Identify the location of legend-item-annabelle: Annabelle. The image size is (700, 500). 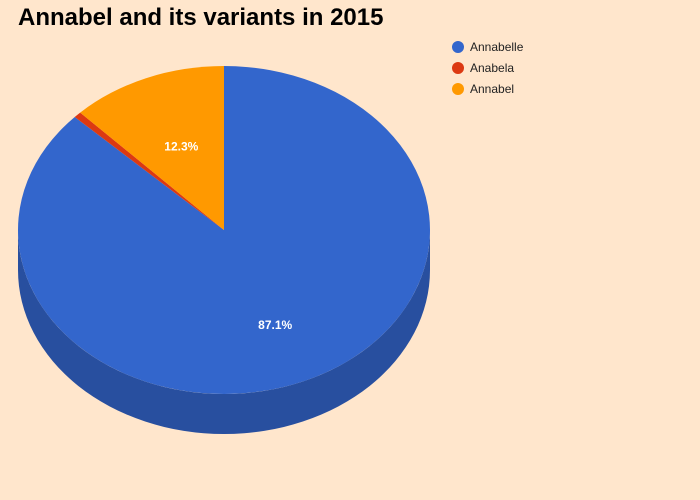
(487, 46).